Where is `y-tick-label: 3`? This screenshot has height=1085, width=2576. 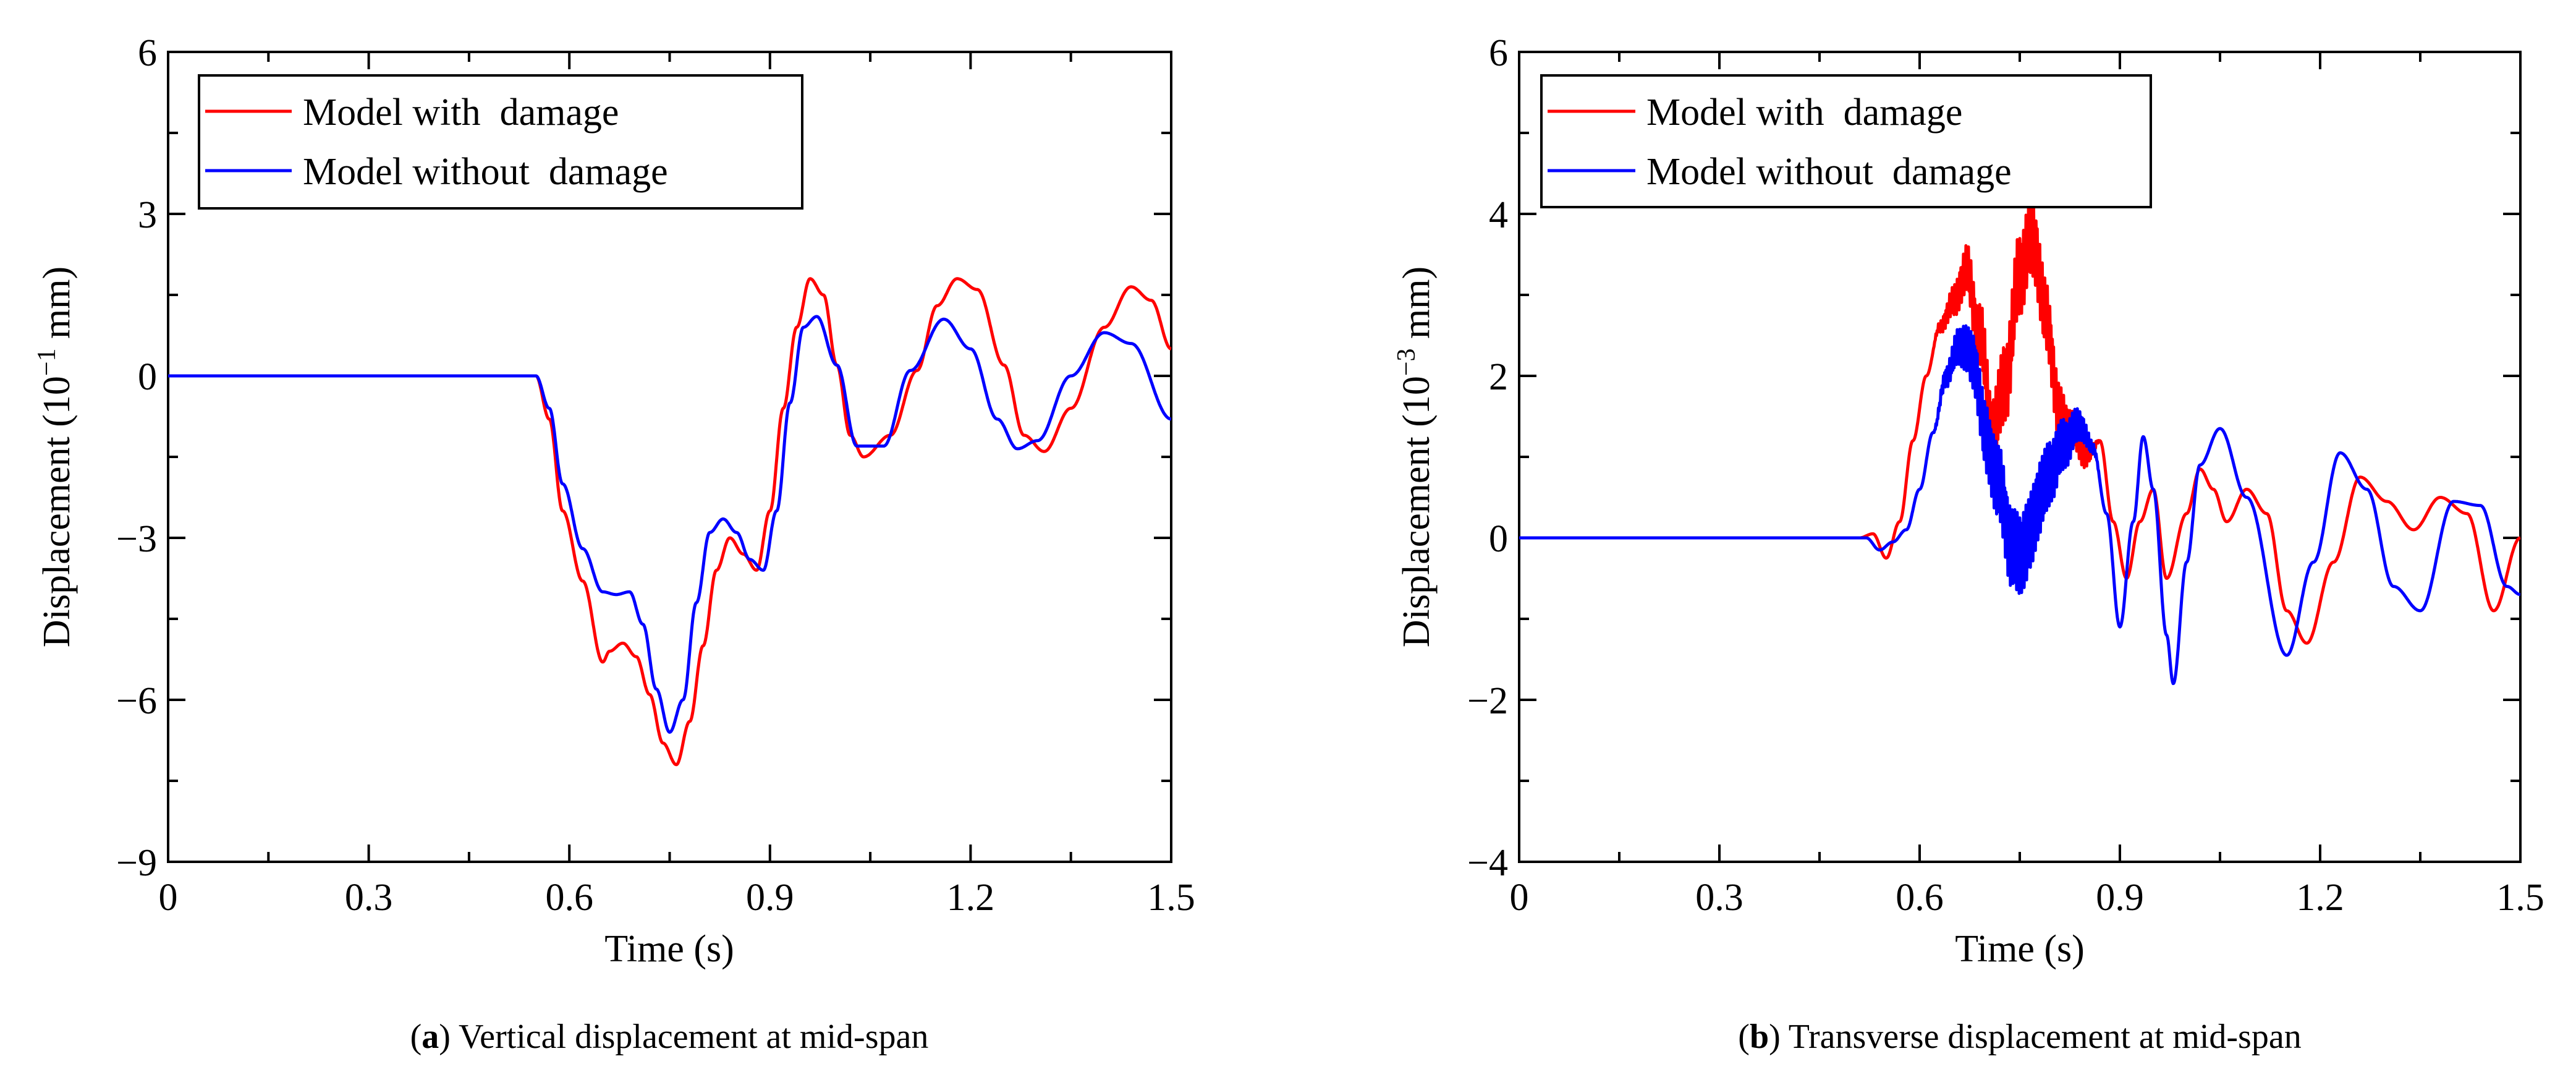
y-tick-label: 3 is located at coordinates (147, 215).